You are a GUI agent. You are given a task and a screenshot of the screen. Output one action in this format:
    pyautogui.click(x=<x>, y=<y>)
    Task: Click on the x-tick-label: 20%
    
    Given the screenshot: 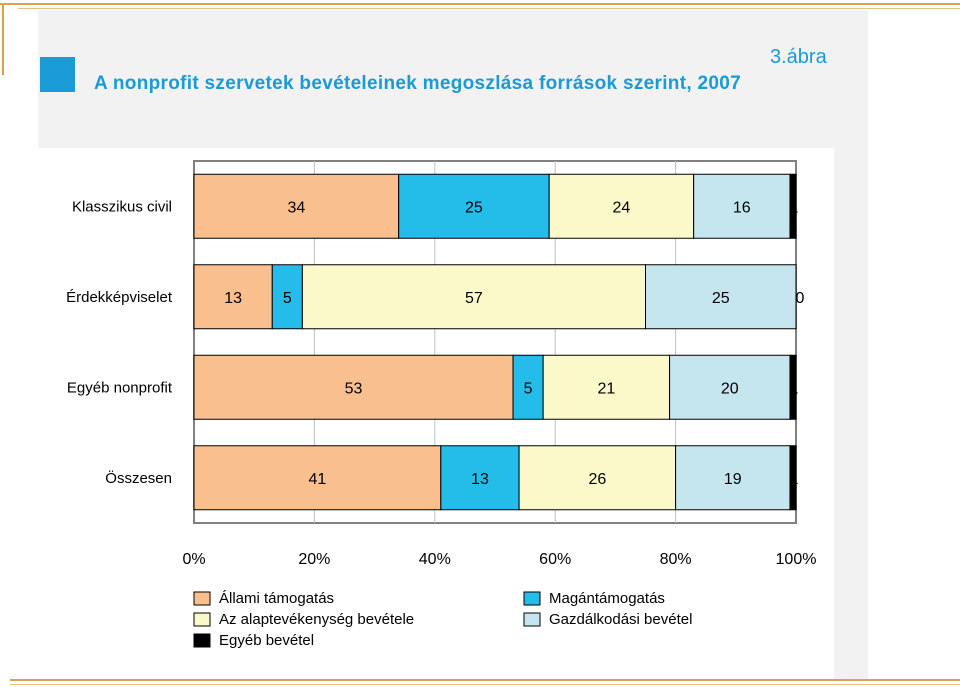 What is the action you would take?
    pyautogui.click(x=314, y=559)
    